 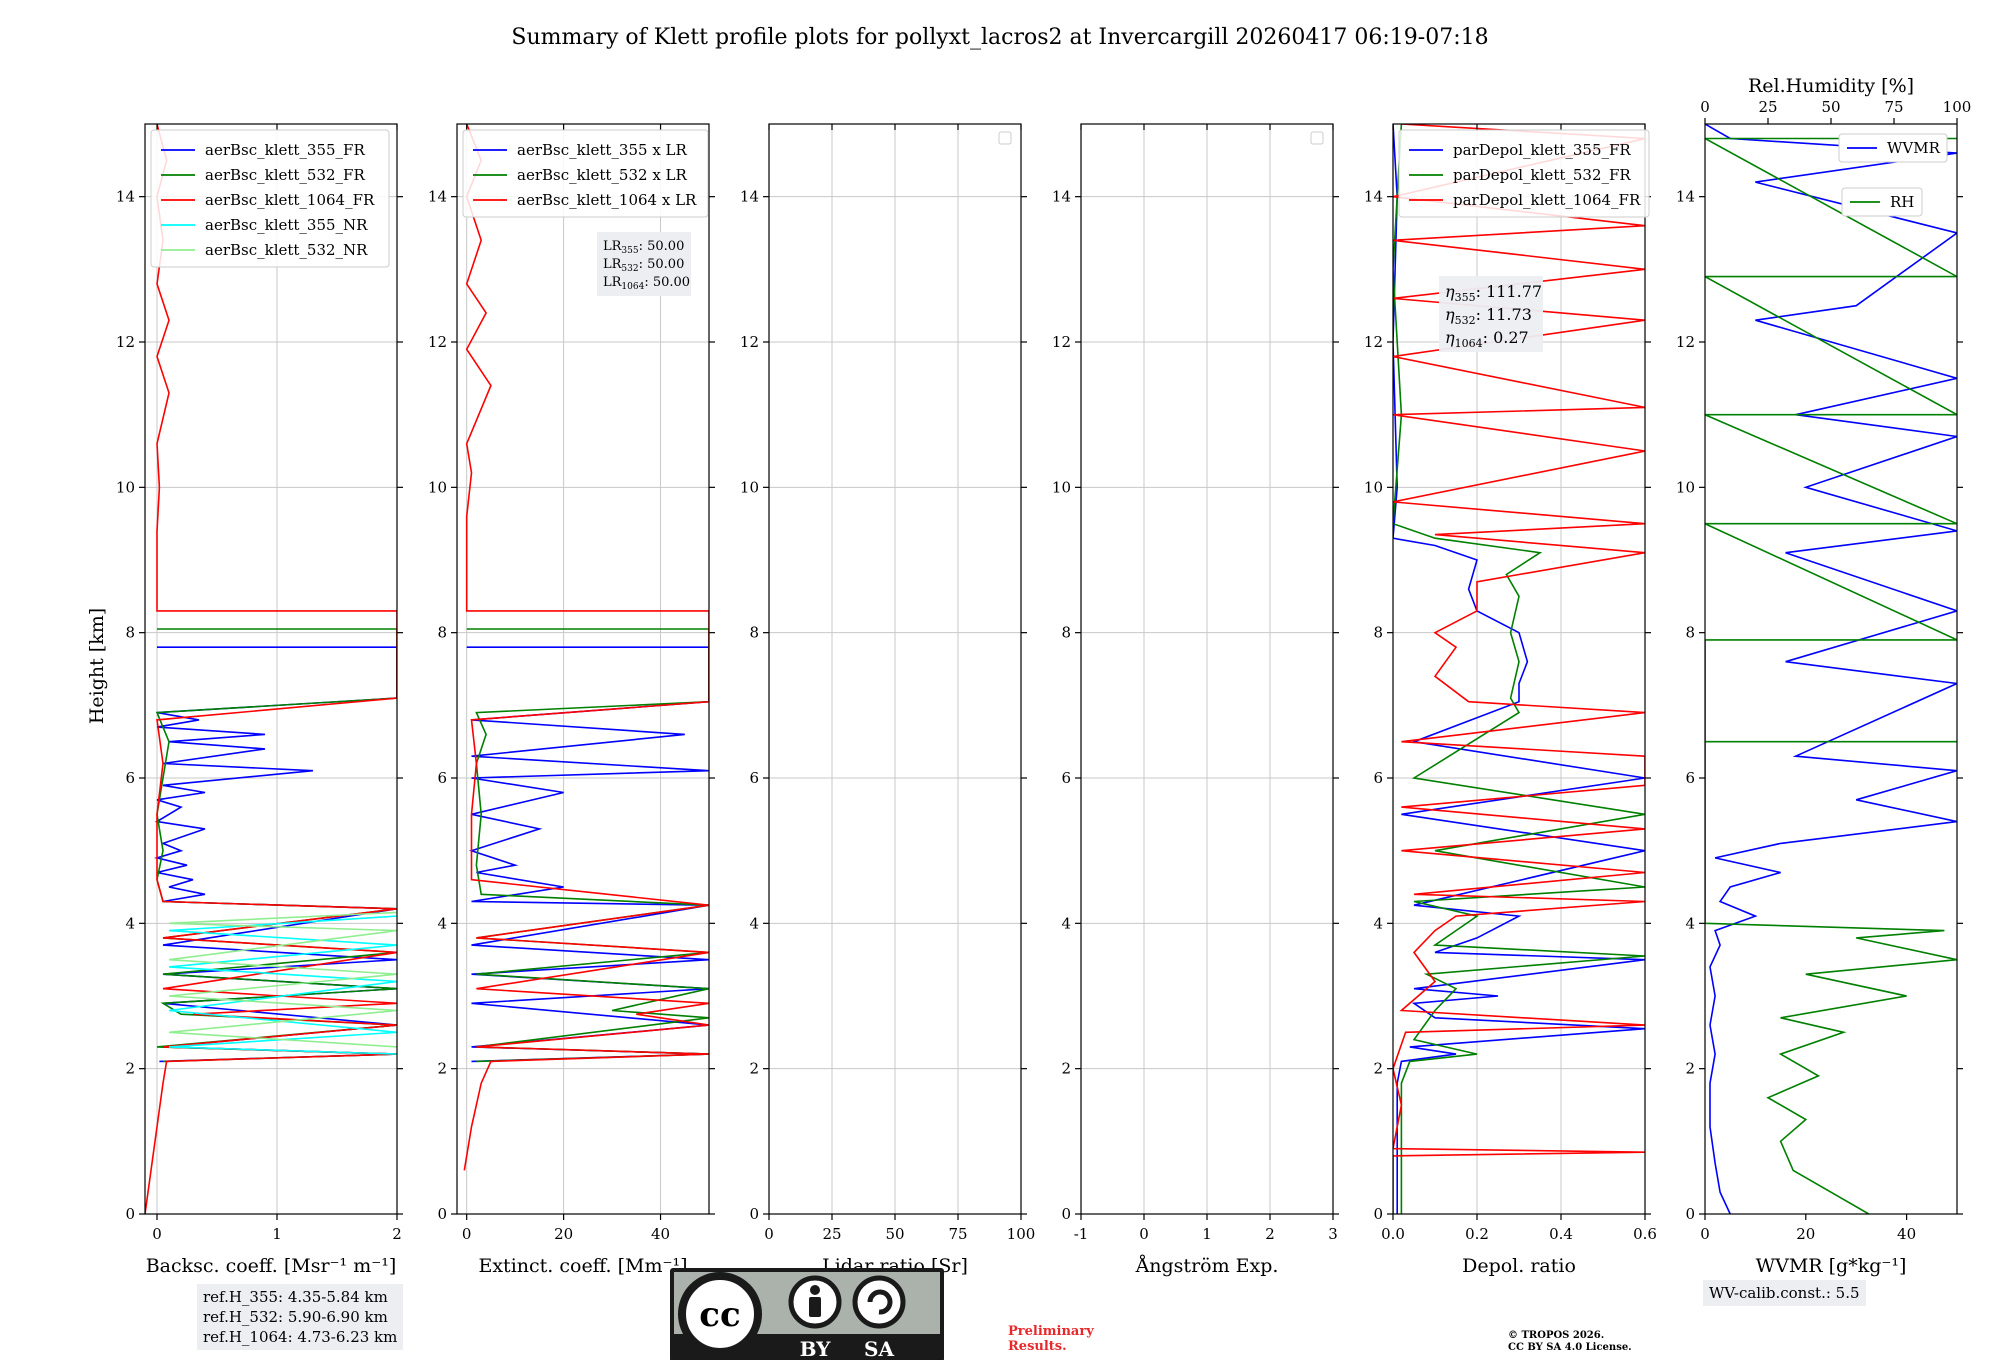 What do you see at coordinates (1037, 1346) in the screenshot?
I see `preliminary-line-2: Results.` at bounding box center [1037, 1346].